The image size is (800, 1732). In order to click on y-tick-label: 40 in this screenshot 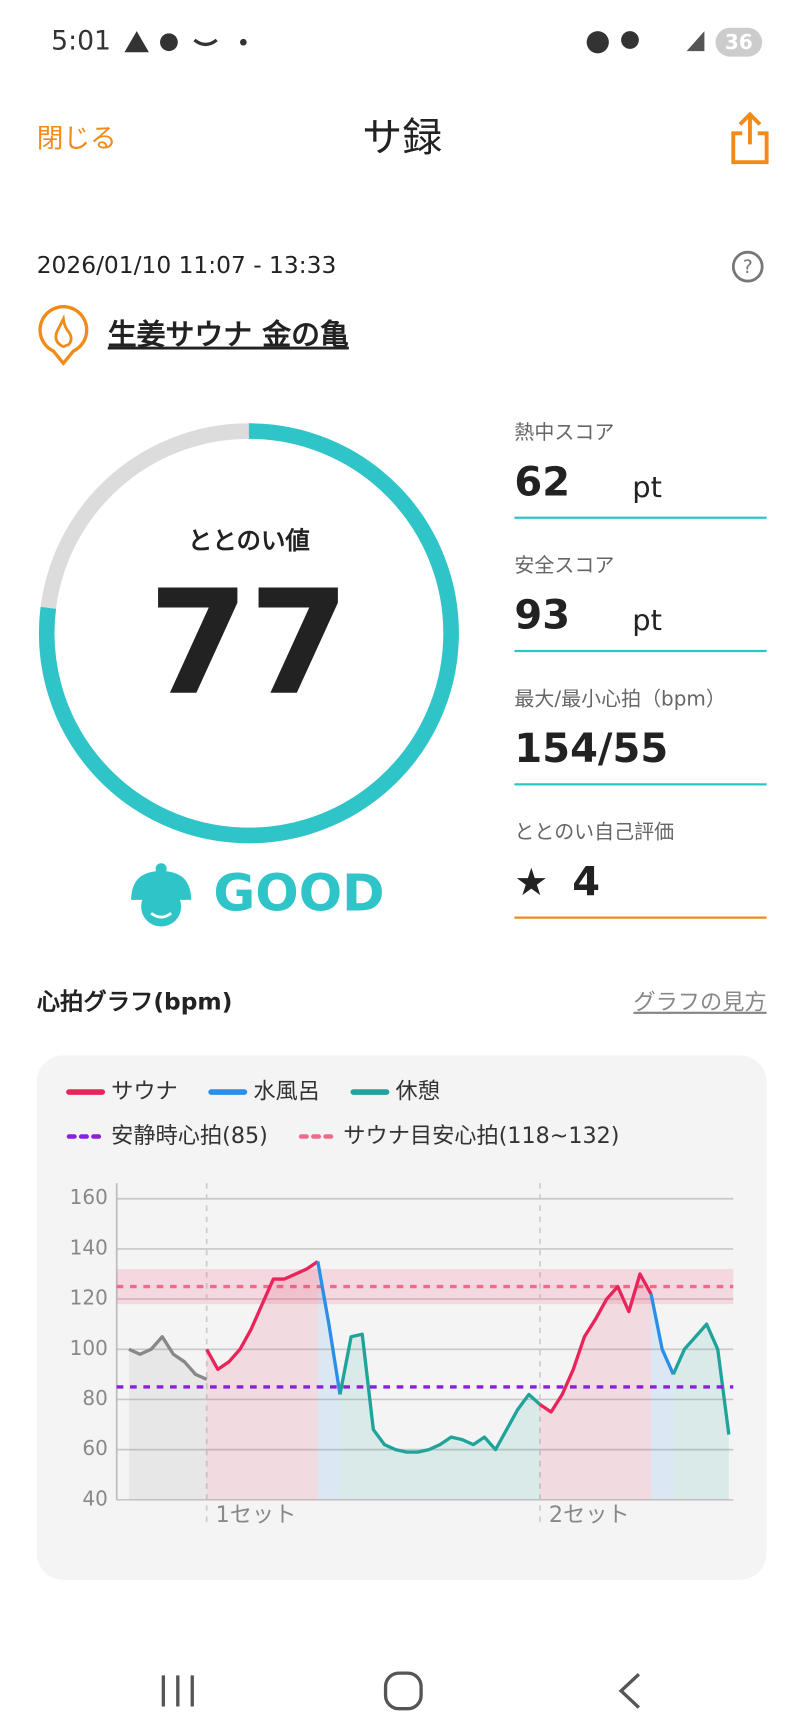, I will do `click(94, 1498)`.